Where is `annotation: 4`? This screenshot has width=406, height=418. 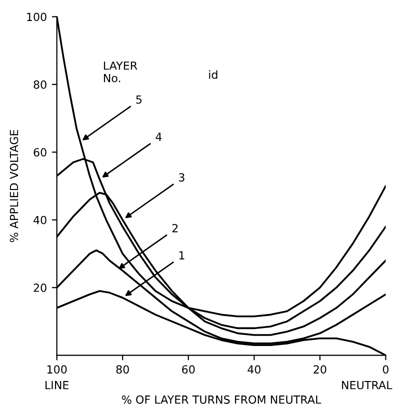
annotation: 4 is located at coordinates (159, 136).